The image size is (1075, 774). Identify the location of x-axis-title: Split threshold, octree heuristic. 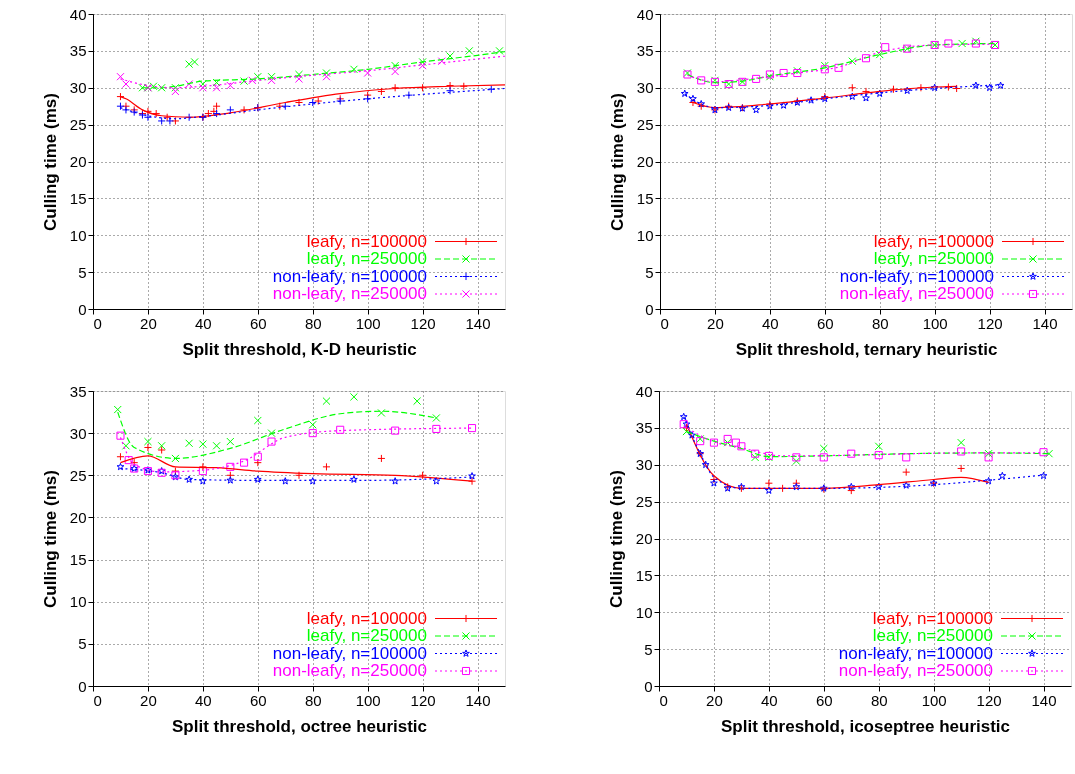
(299, 726).